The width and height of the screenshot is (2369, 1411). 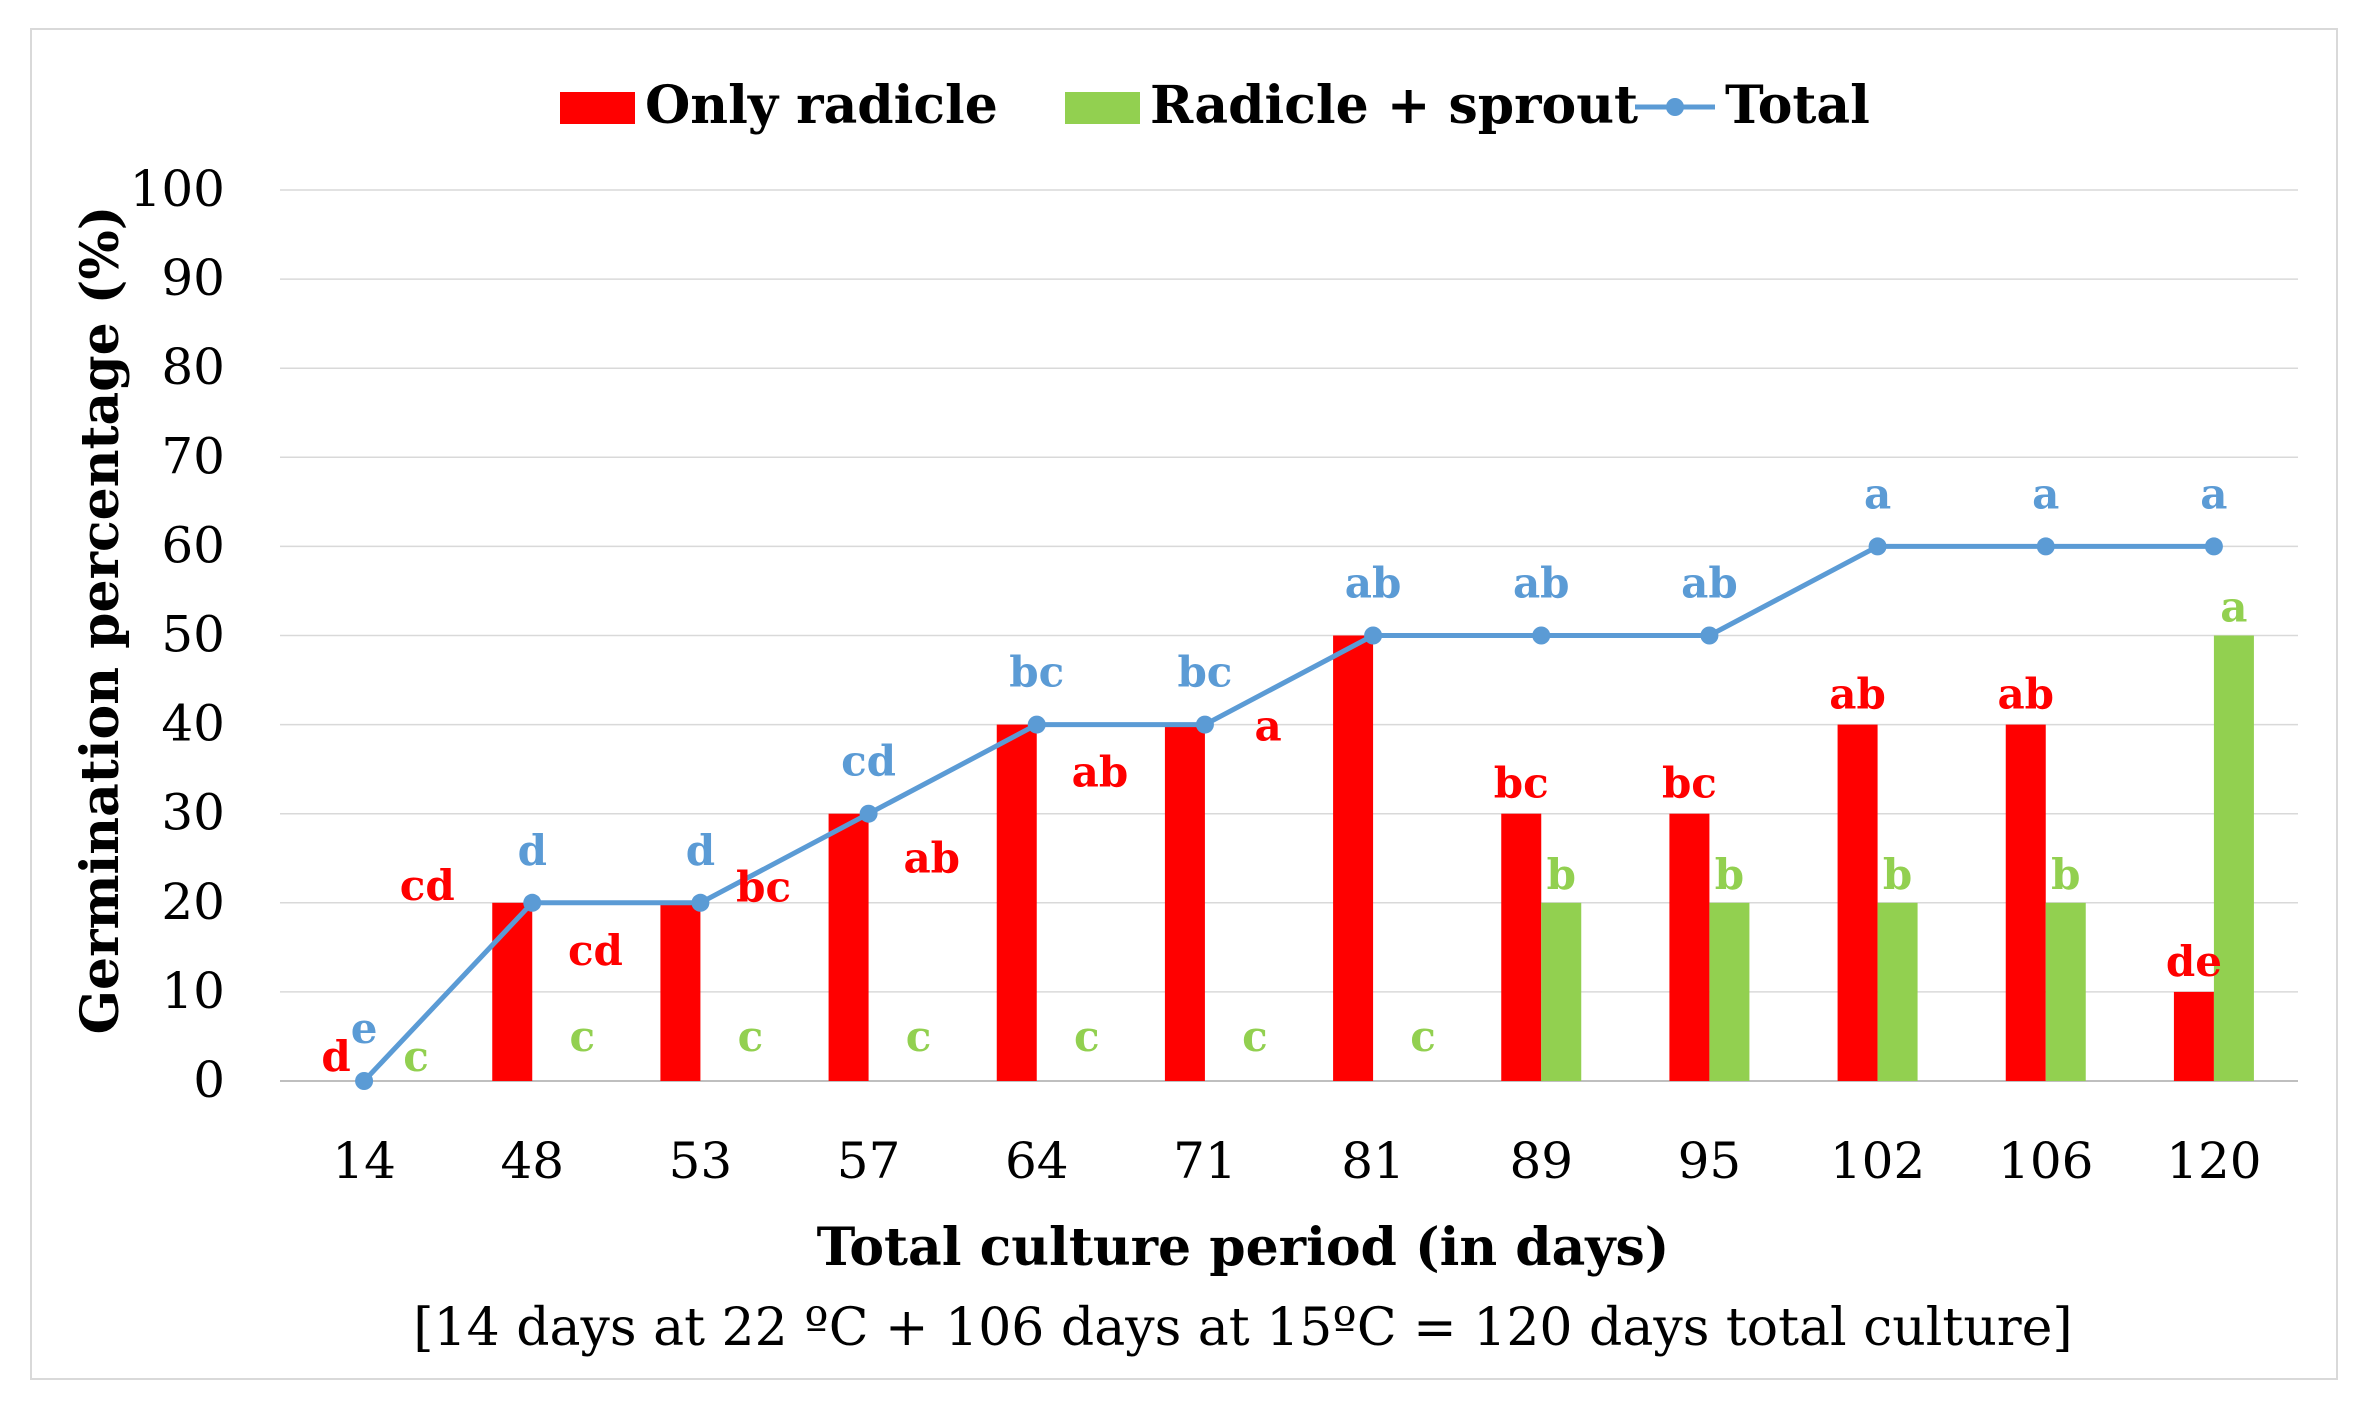 What do you see at coordinates (2194, 961) in the screenshot?
I see `letter-only-radicle-120: de` at bounding box center [2194, 961].